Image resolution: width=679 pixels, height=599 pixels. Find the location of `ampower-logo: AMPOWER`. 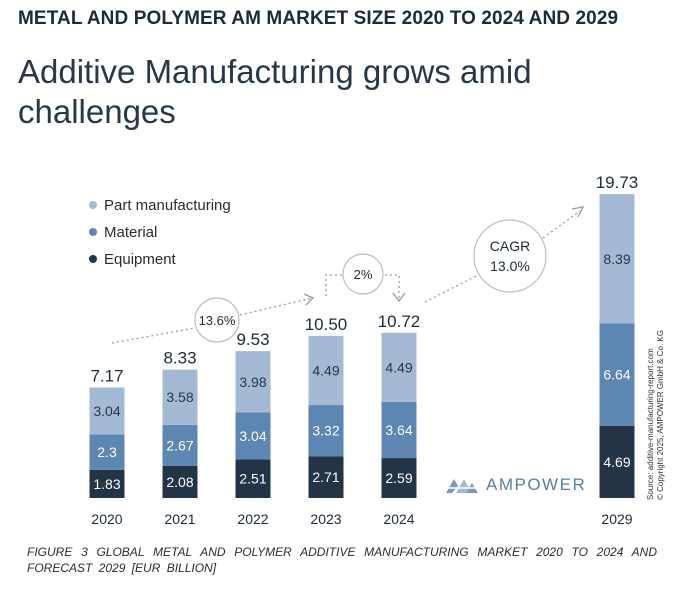

ampower-logo: AMPOWER is located at coordinates (515, 485).